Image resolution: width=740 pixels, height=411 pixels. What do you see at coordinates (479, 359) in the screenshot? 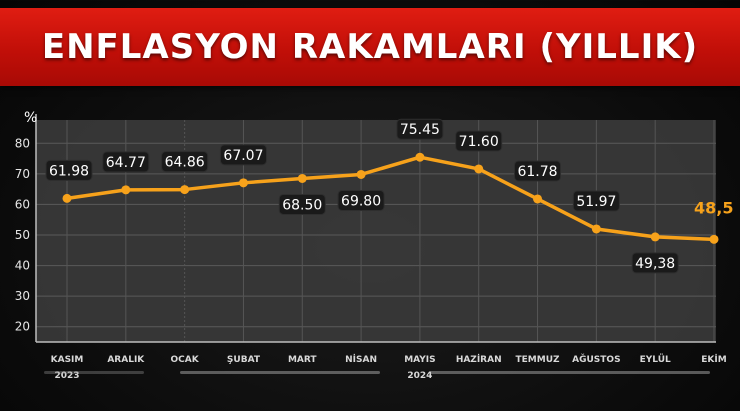
I see `x-tick-label: HAZİRAN` at bounding box center [479, 359].